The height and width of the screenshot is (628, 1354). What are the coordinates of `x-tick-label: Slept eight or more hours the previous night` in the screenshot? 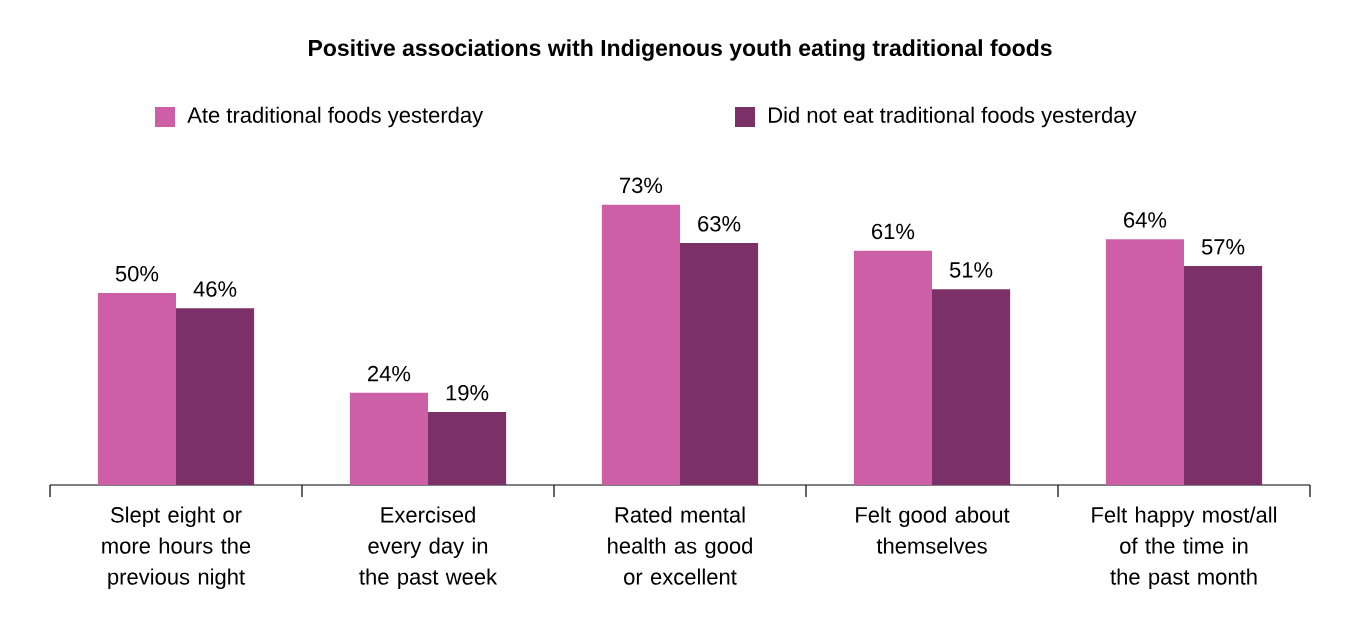 It's located at (176, 548).